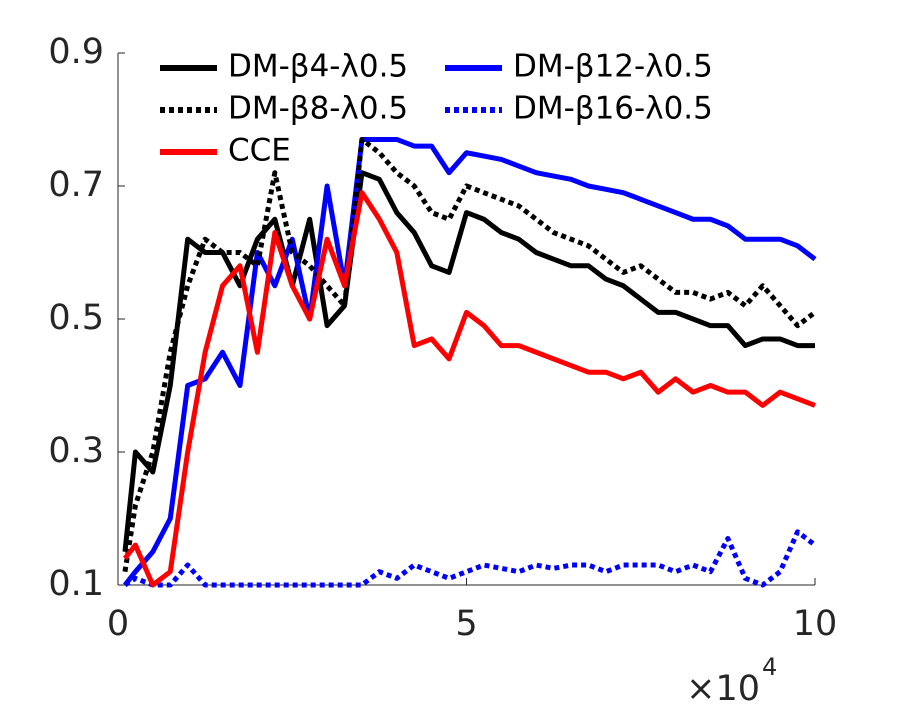  Describe the element at coordinates (76, 451) in the screenshot. I see `y-tick-label: 0.3` at that location.